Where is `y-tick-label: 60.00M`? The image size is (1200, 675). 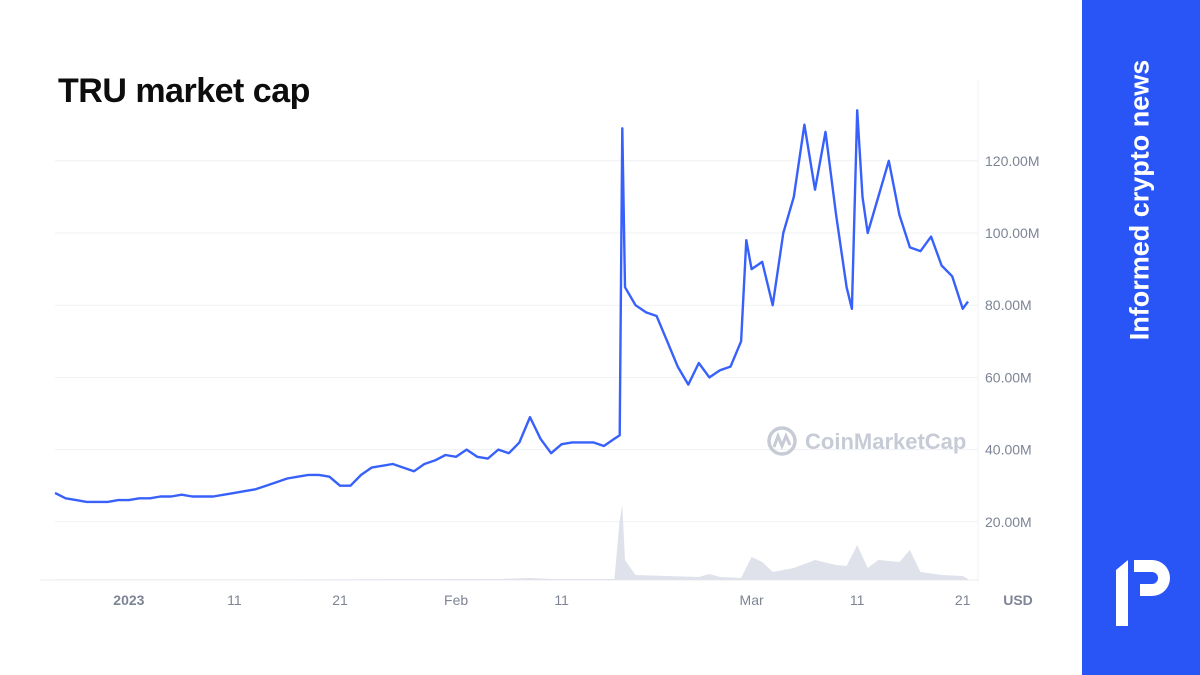 y-tick-label: 60.00M is located at coordinates (1008, 377).